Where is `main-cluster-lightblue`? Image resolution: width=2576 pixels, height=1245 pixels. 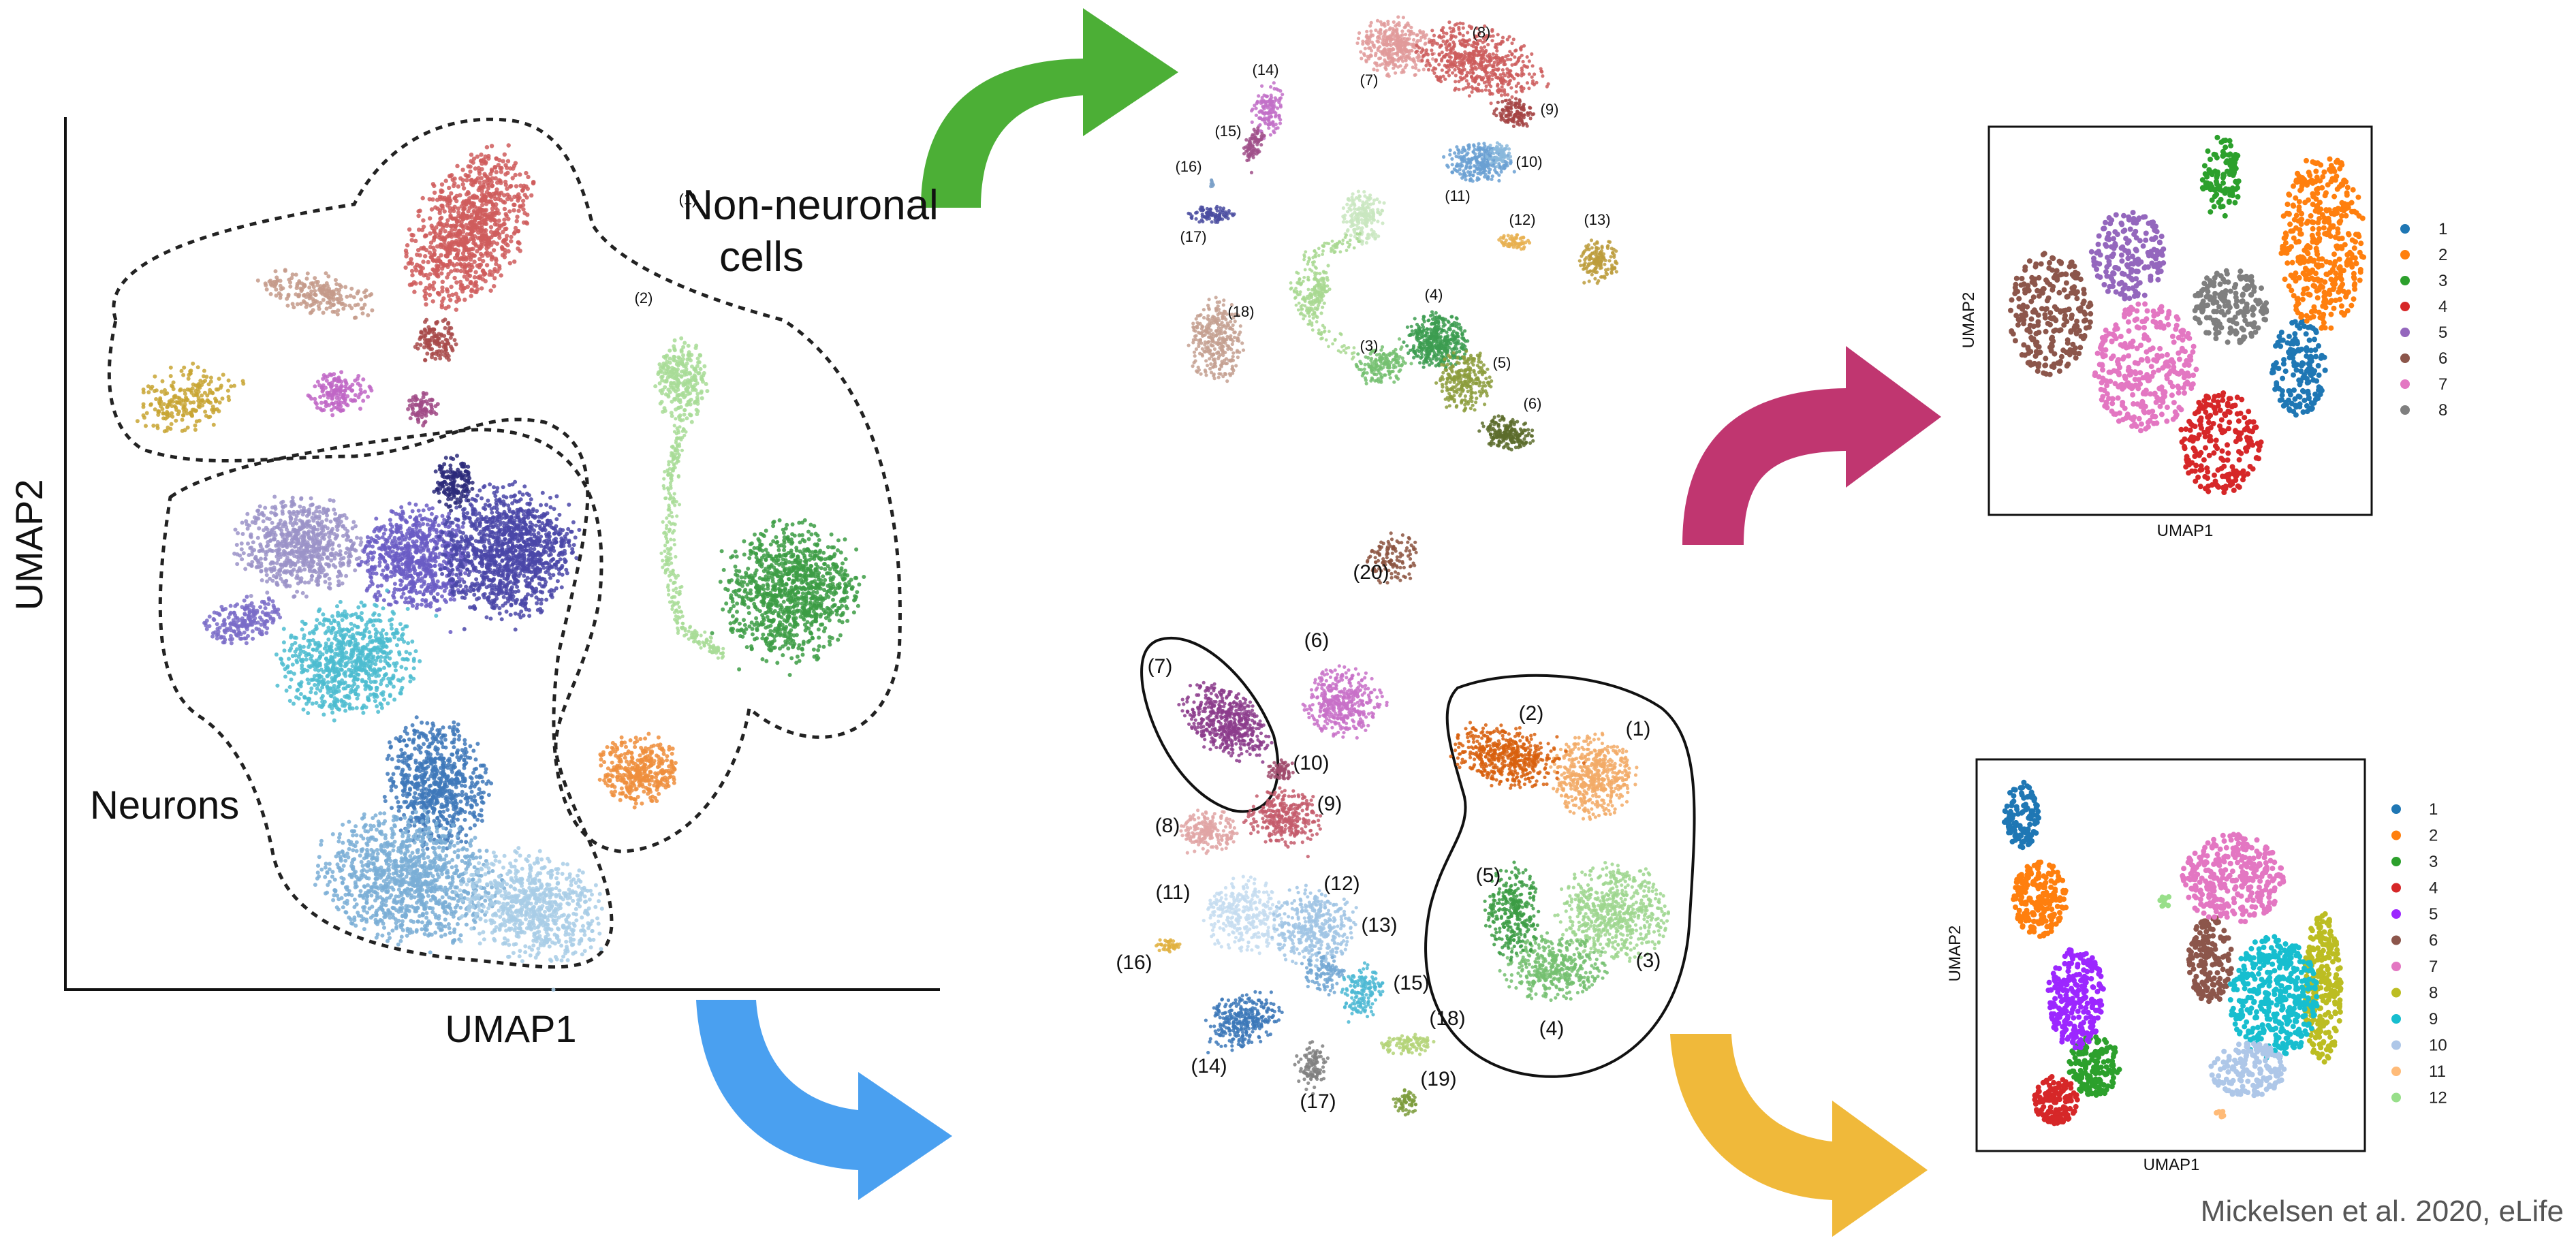
main-cluster-lightblue is located at coordinates (529, 919).